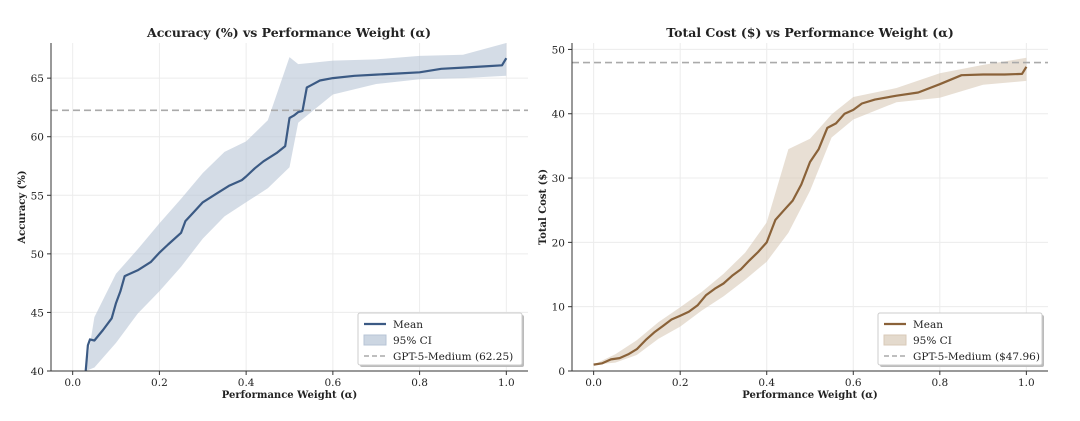 The width and height of the screenshot is (1080, 421). Describe the element at coordinates (558, 115) in the screenshot. I see `cost-y-tick-label: 40` at that location.